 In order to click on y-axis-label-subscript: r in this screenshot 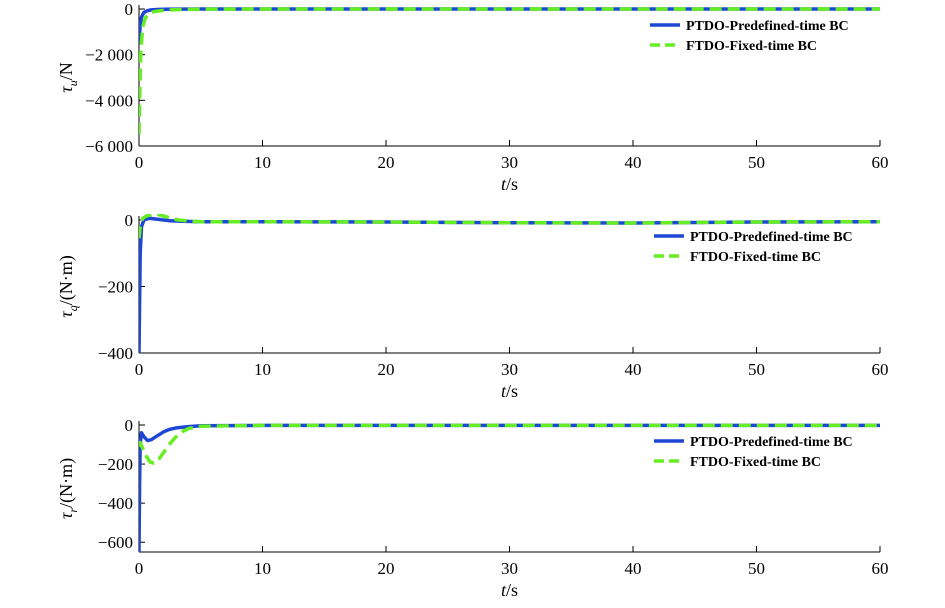, I will do `click(73, 510)`.